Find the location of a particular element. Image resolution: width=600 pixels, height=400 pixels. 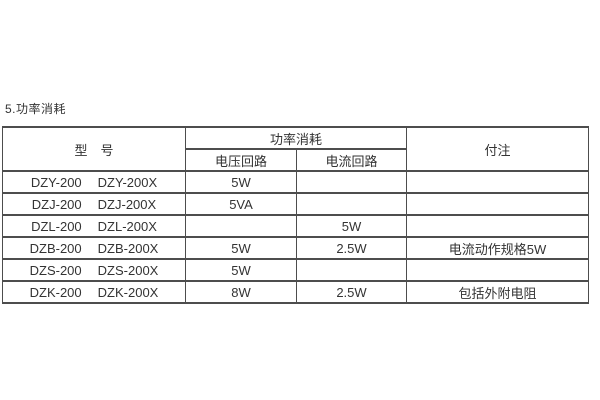

table-row: DZB-200 DZB-200X 5W 2.5W 电流动作规格5W is located at coordinates (296, 248).